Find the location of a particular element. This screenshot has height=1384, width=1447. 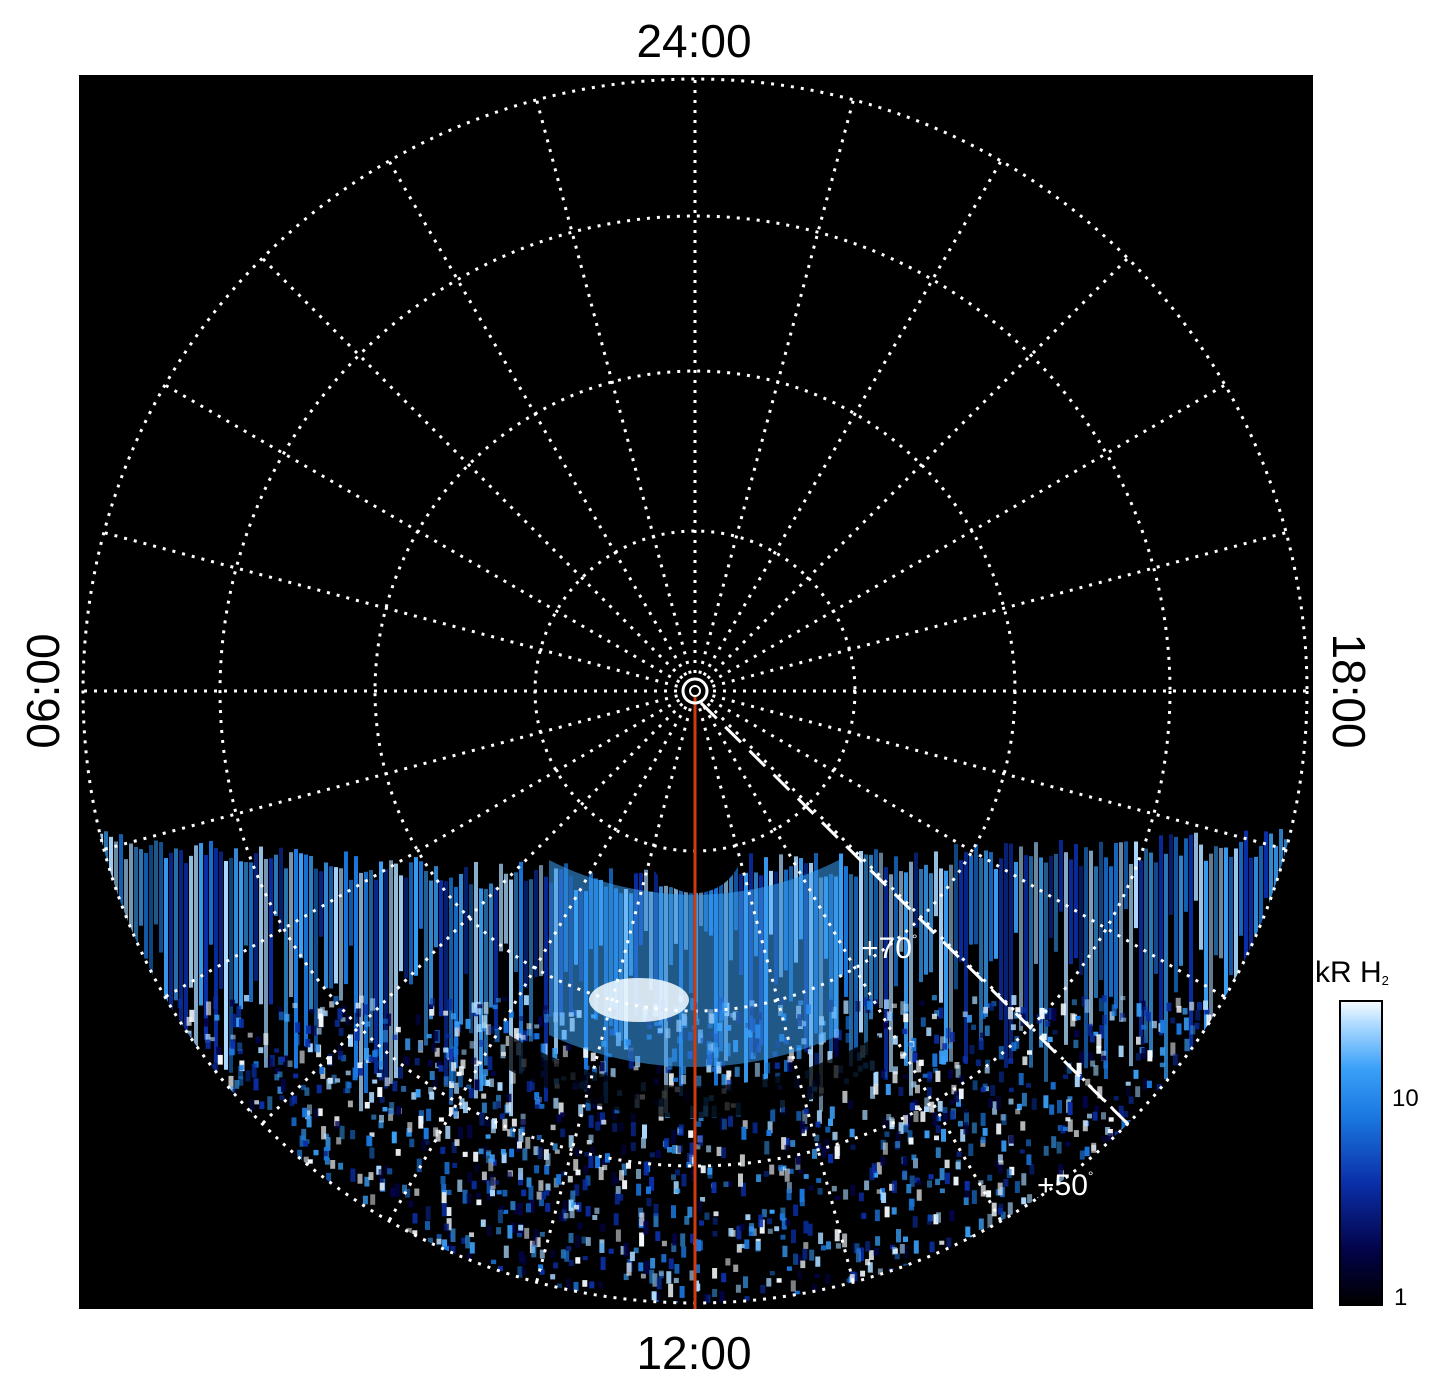

latitude-label-70: +70° is located at coordinates (889, 948).